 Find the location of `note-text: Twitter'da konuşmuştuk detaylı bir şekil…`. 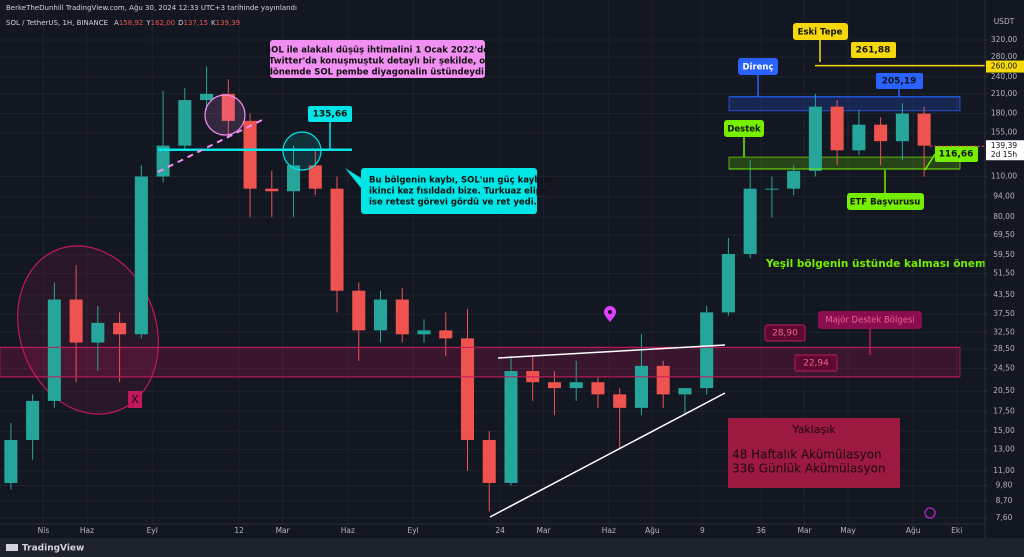

note-text: Twitter'da konuşmuştuk detaylı bir şekil… is located at coordinates (377, 62).